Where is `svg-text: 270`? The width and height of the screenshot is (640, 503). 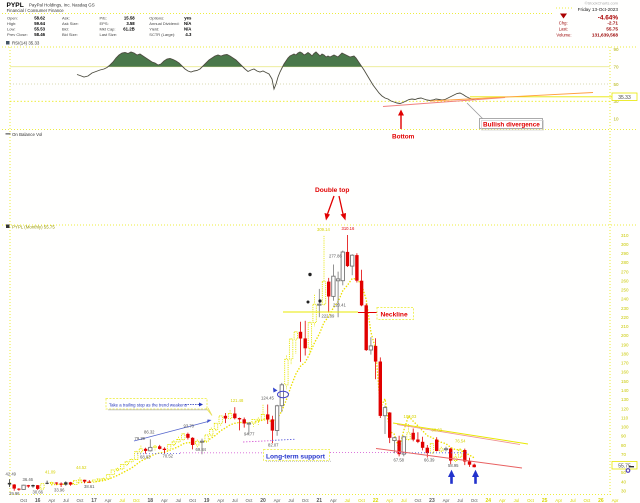 svg-text: 270 is located at coordinates (625, 271).